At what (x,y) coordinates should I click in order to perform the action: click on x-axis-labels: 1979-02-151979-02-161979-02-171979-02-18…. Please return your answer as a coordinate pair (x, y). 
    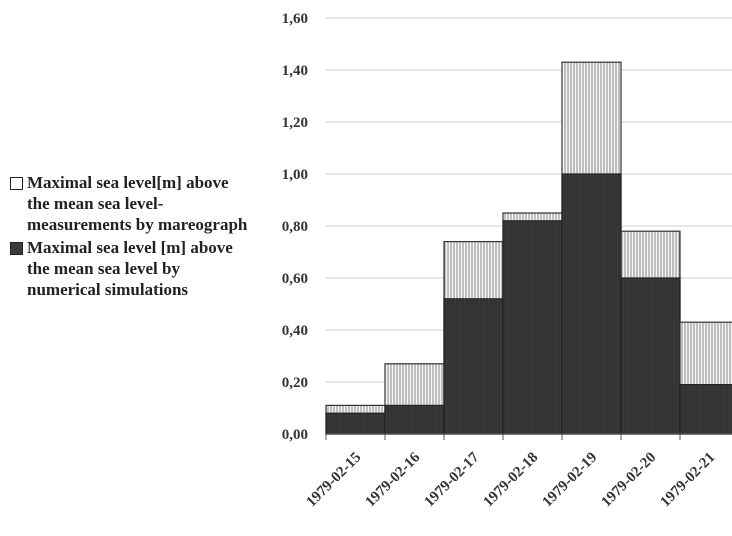
    Looking at the image, I should click on (511, 479).